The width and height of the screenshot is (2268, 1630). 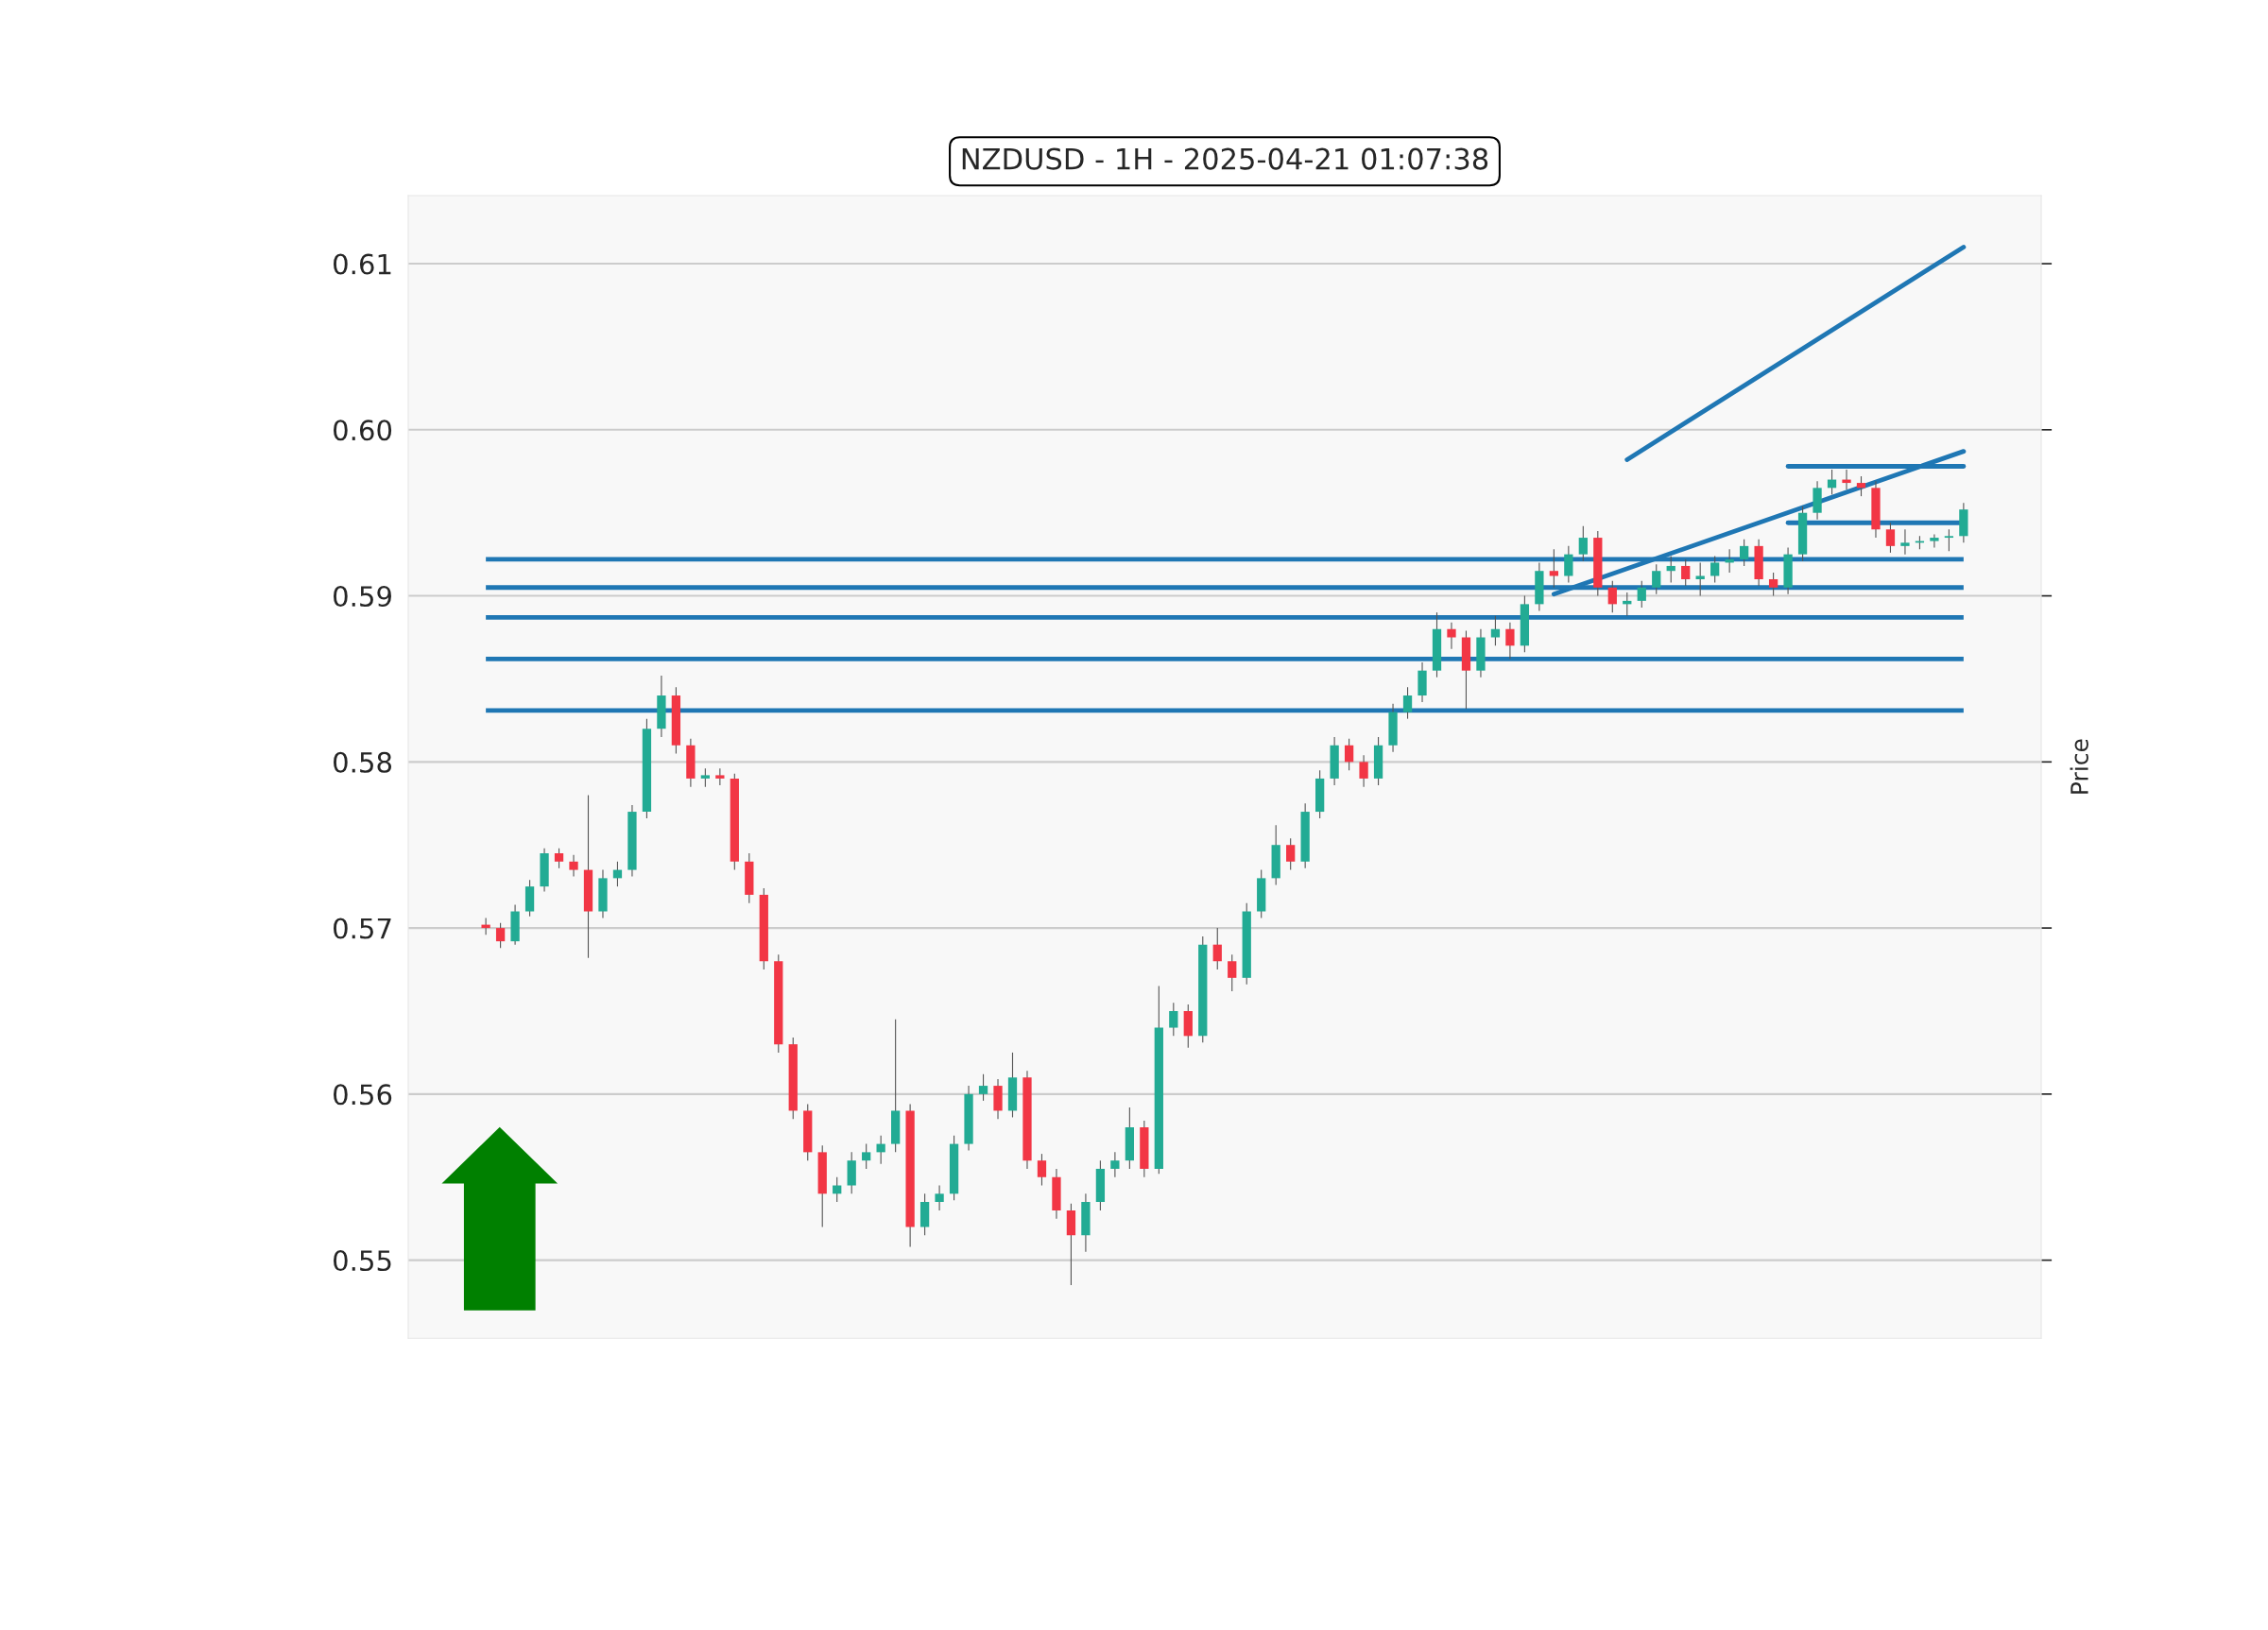 What do you see at coordinates (363, 431) in the screenshot?
I see `y-tick-label: 0.60` at bounding box center [363, 431].